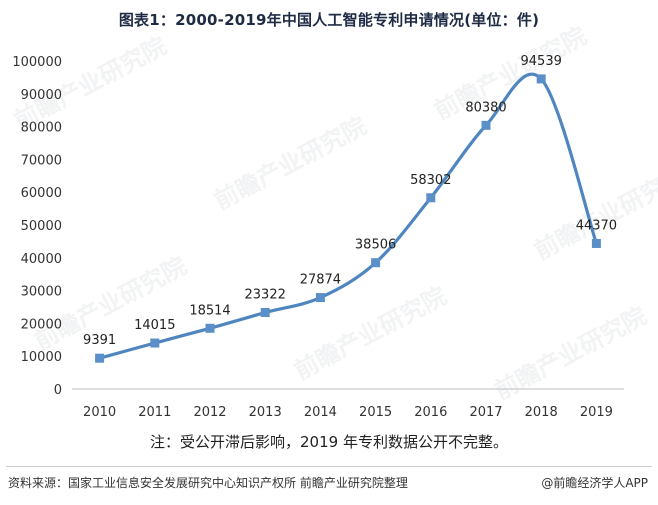 This screenshot has height=505, width=658. Describe the element at coordinates (329, 466) in the screenshot. I see `footer-divider` at that location.